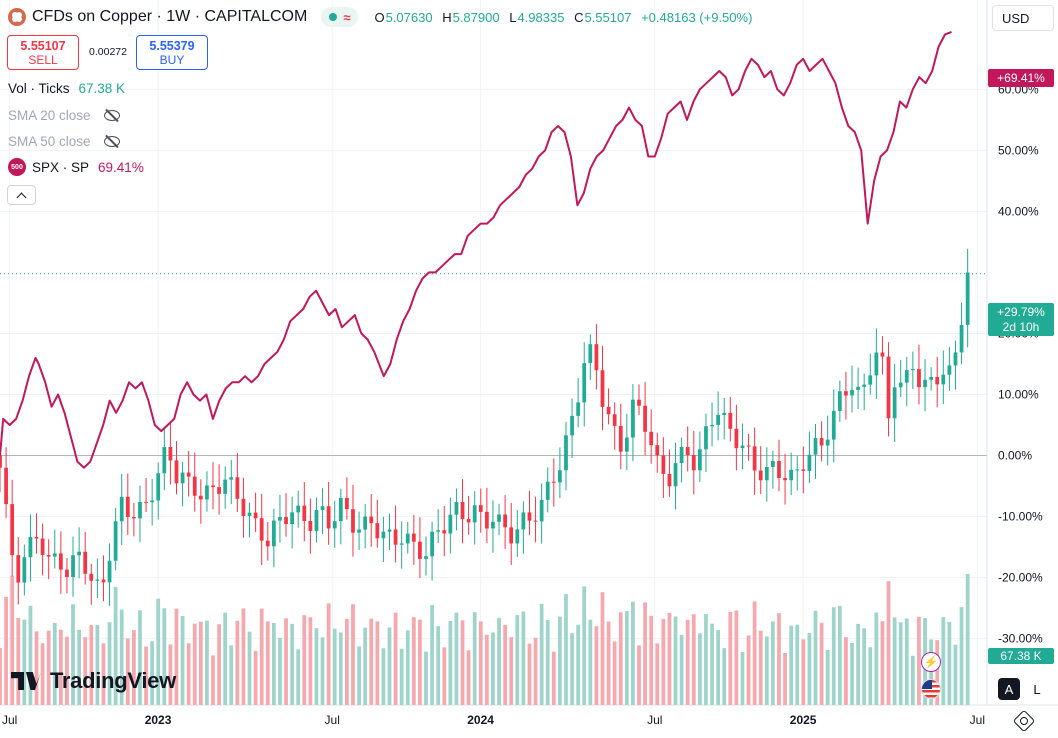 Image resolution: width=1058 pixels, height=738 pixels. I want to click on chart-symbol-title: CFDs on Copper · 1W · CAPITALCOM, so click(170, 16).